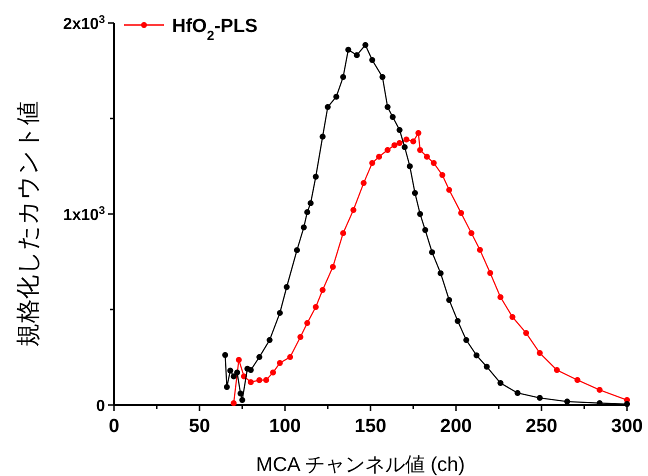 The image size is (648, 476). I want to click on x-tick-label: 200, so click(456, 426).